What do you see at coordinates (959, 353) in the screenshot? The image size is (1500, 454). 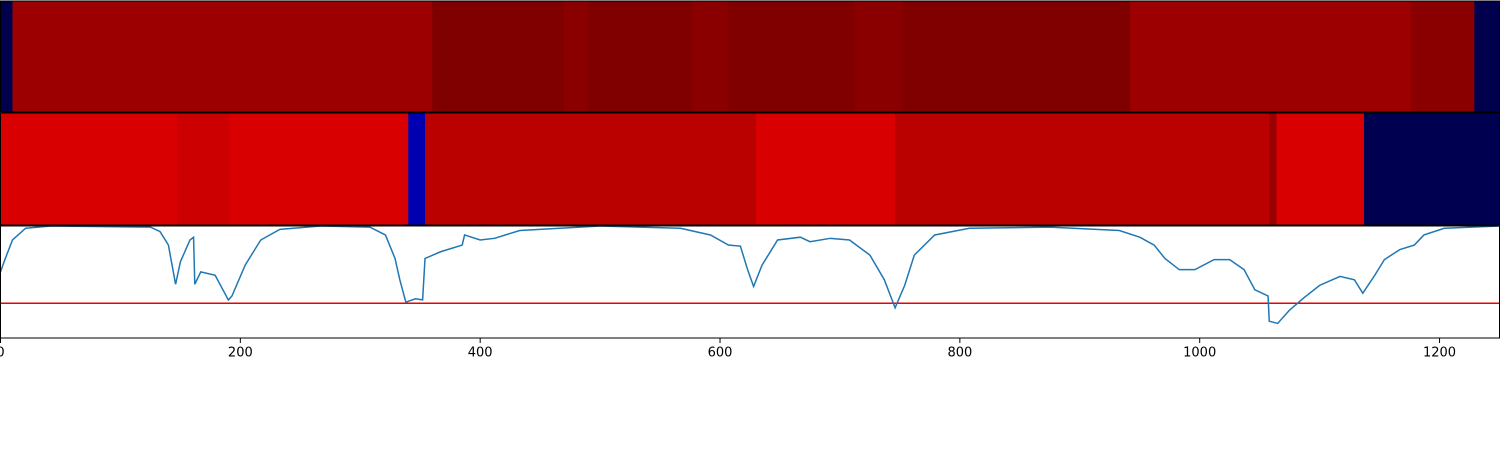 I see `x-tick-label: 800` at bounding box center [959, 353].